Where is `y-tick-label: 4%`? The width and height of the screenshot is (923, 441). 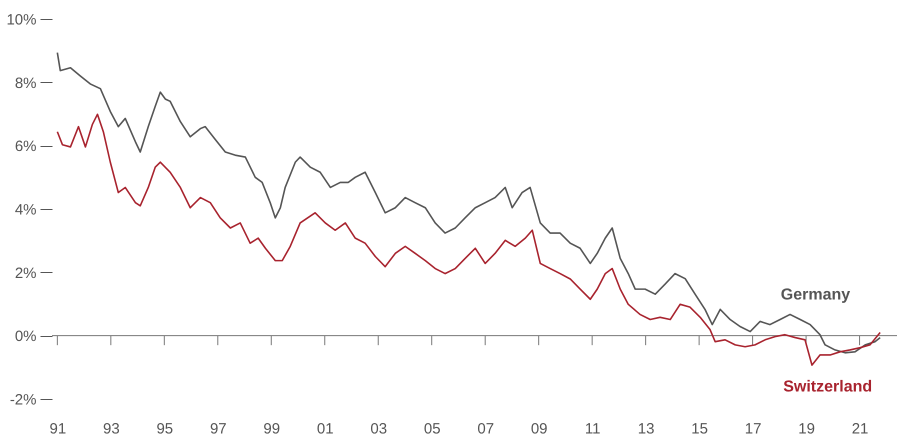
y-tick-label: 4% is located at coordinates (25, 210).